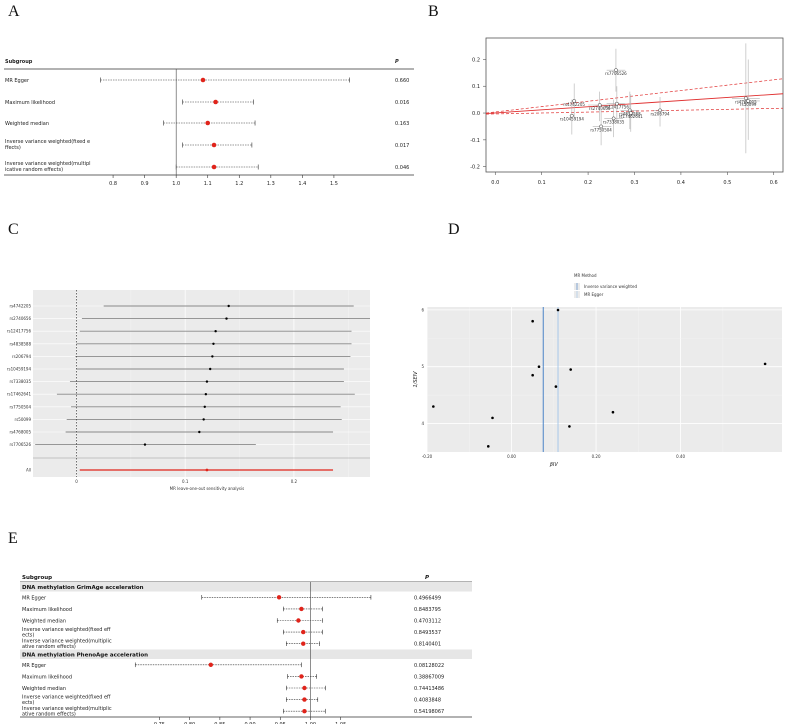  What do you see at coordinates (631, 116) in the screenshot?
I see `snp-label: rs17462641` at bounding box center [631, 116].